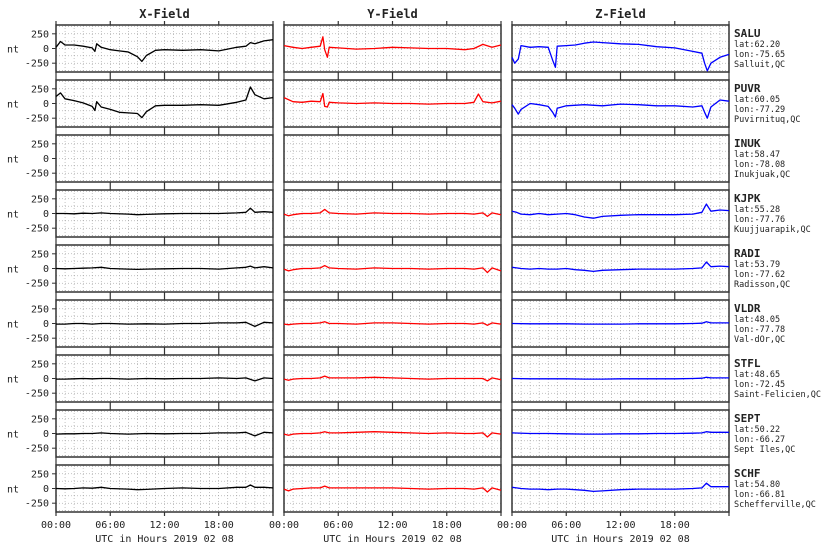  I want to click on column-title-y: Y-Field, so click(392, 14).